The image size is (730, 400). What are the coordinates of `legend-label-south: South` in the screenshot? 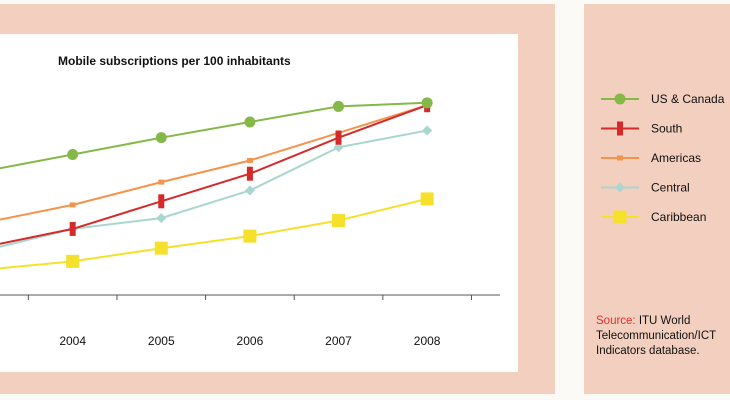 It's located at (666, 129).